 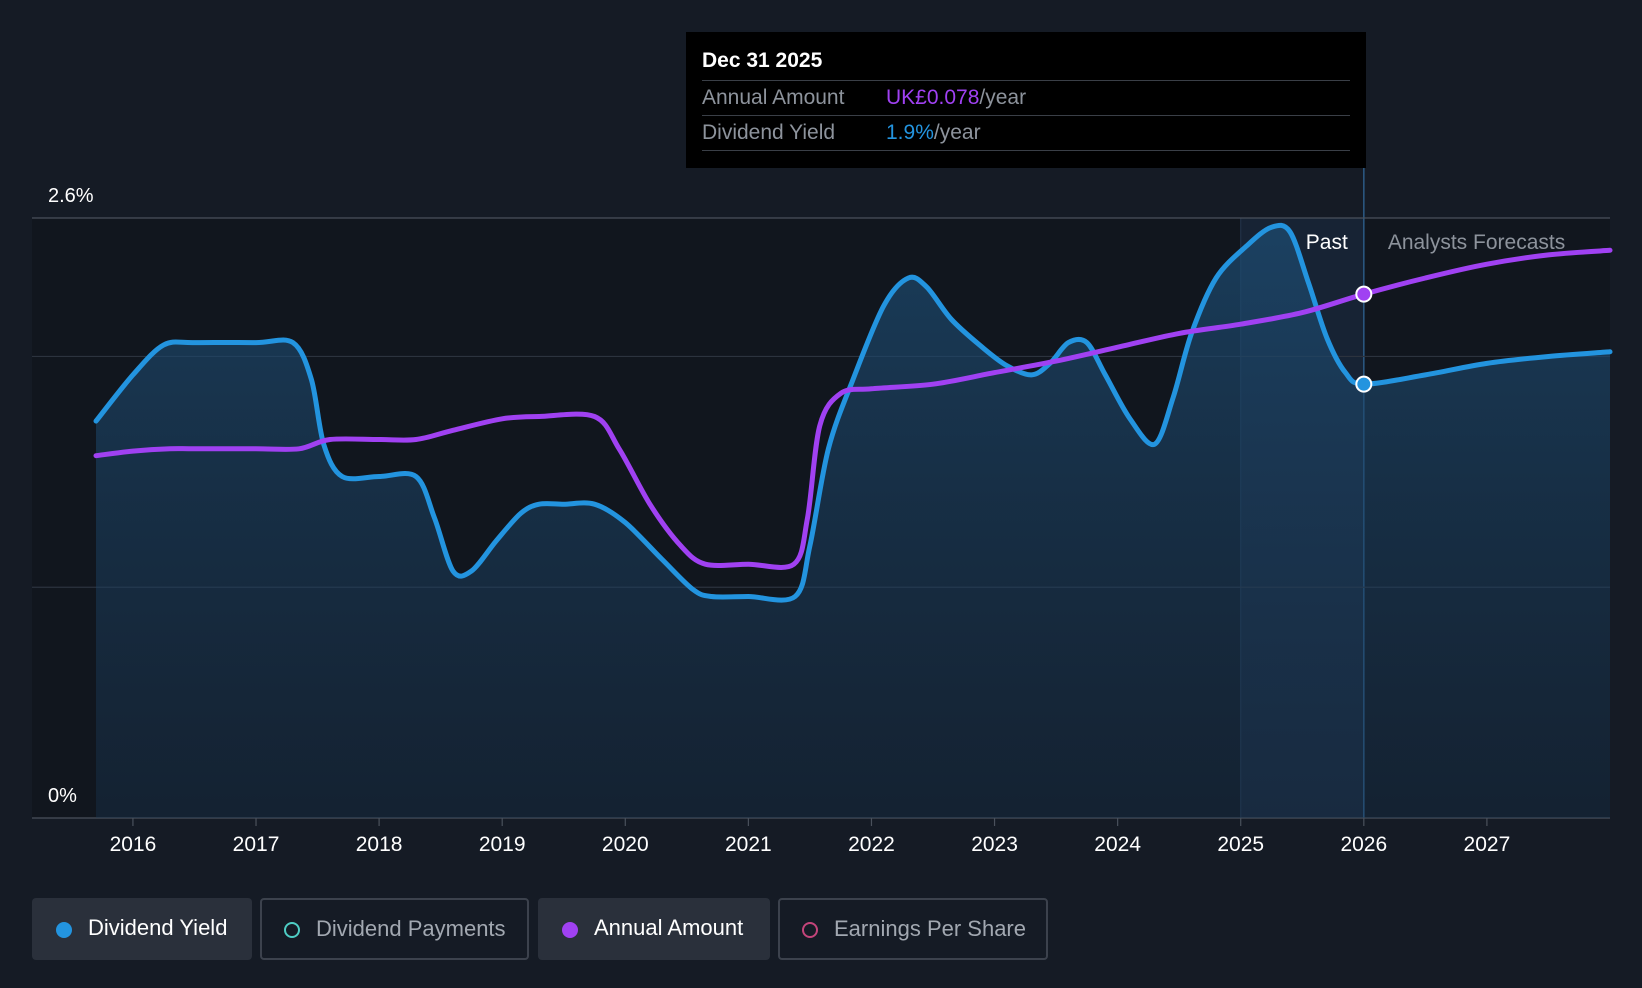 I want to click on legend-dividend-payments: Dividend Payments, so click(x=394, y=929).